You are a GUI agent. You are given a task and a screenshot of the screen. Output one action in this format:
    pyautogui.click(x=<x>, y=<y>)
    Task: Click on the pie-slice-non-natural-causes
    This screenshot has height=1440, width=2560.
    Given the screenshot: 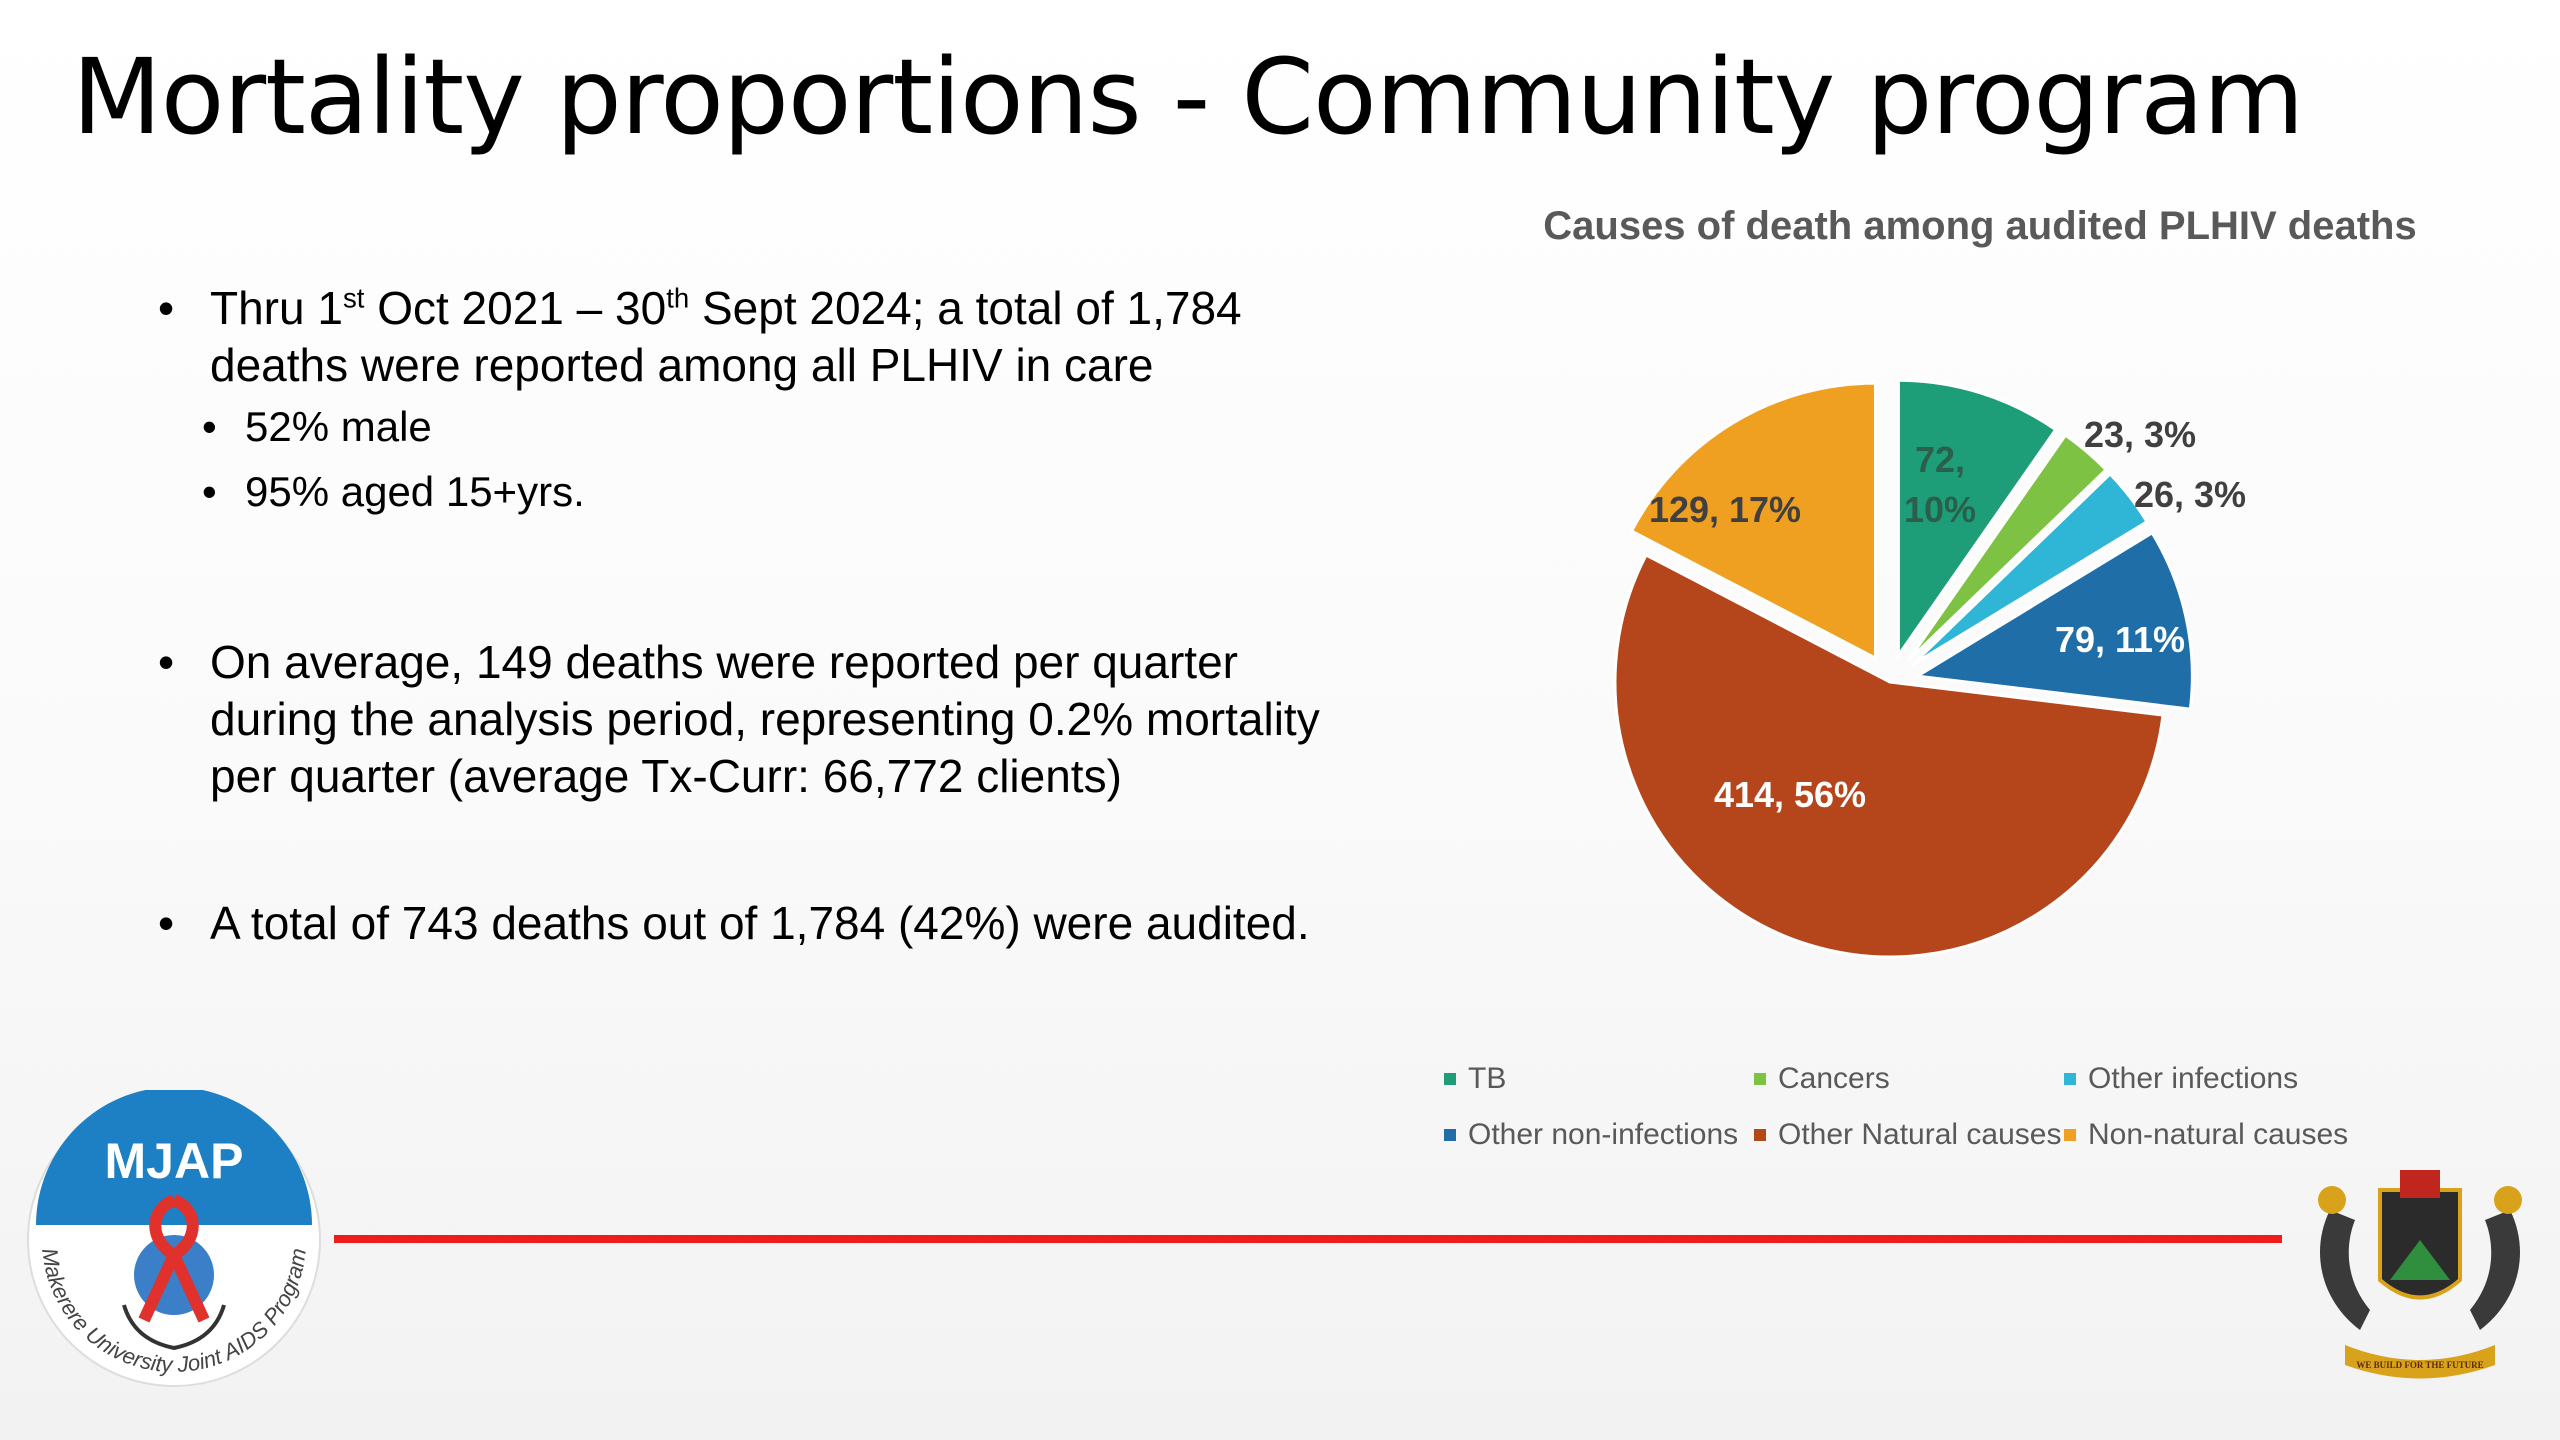 What is the action you would take?
    pyautogui.click(x=1753, y=521)
    